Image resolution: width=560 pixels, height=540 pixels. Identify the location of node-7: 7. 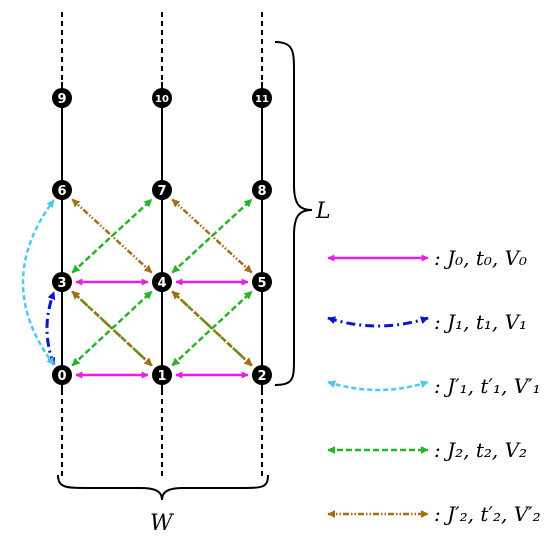
(162, 190).